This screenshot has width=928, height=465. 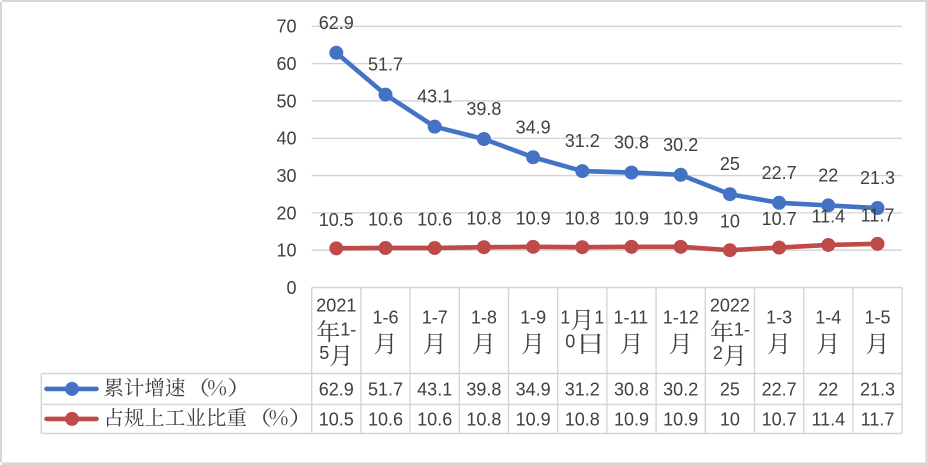 What do you see at coordinates (286, 213) in the screenshot?
I see `svg-text: 20` at bounding box center [286, 213].